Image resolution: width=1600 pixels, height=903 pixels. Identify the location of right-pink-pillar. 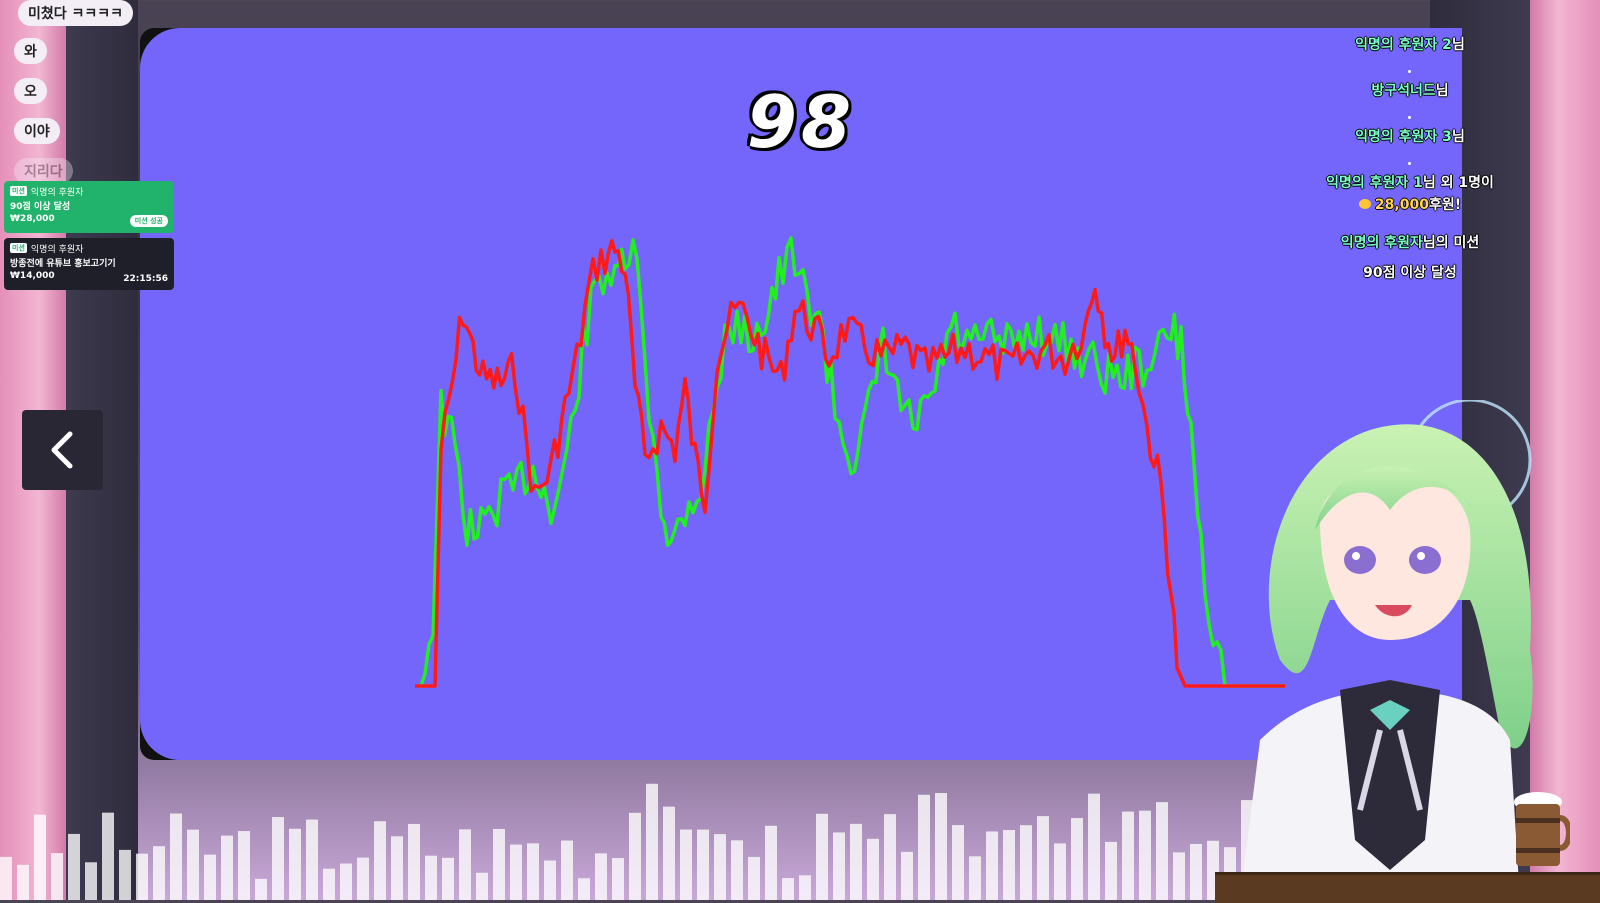
(1565, 450).